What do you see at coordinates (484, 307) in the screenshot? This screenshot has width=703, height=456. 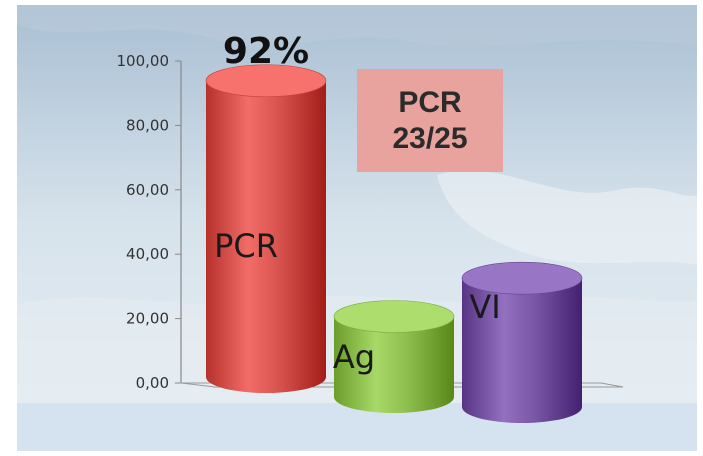 I see `category-label-vi: VI` at bounding box center [484, 307].